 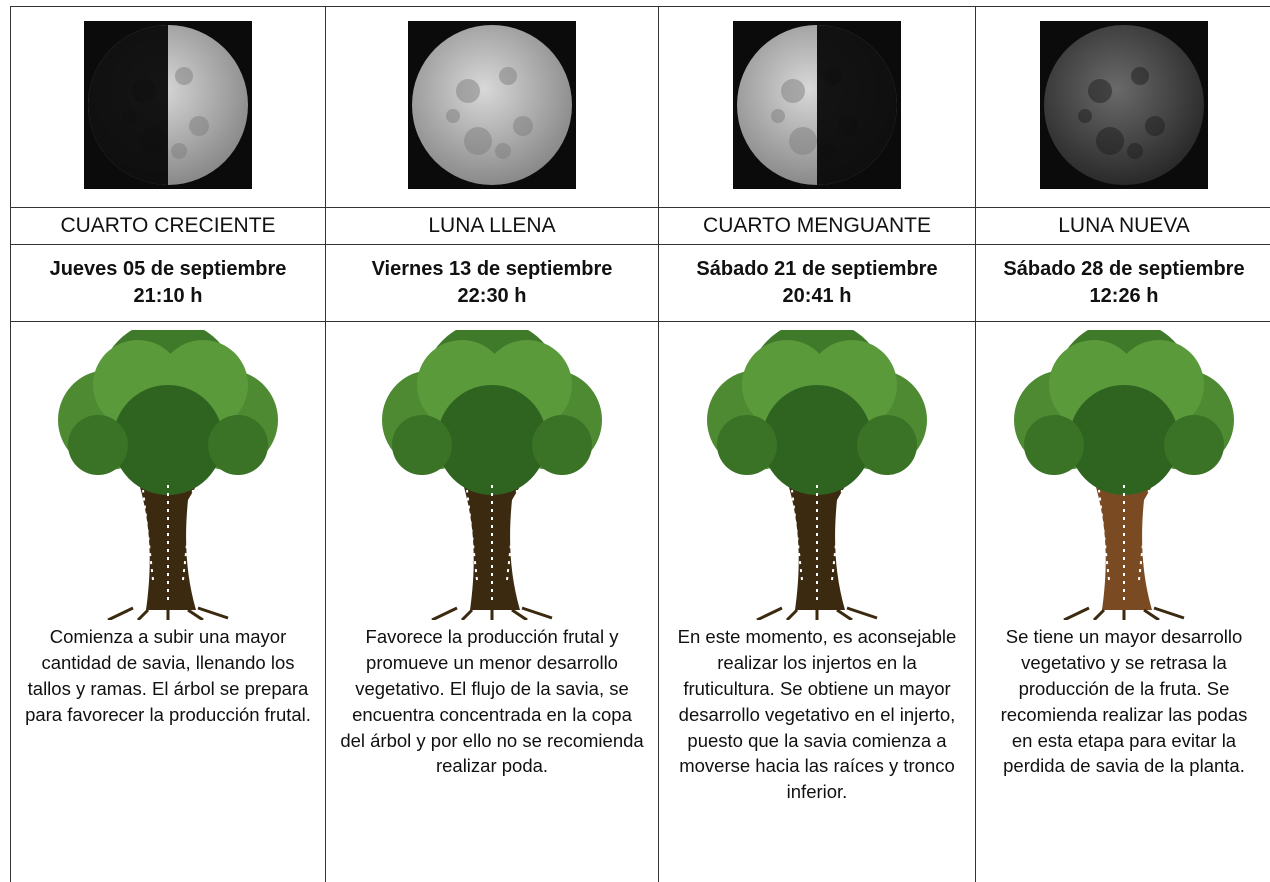 What do you see at coordinates (168, 269) in the screenshot?
I see `phase-date: Jueves 05 de septiembre` at bounding box center [168, 269].